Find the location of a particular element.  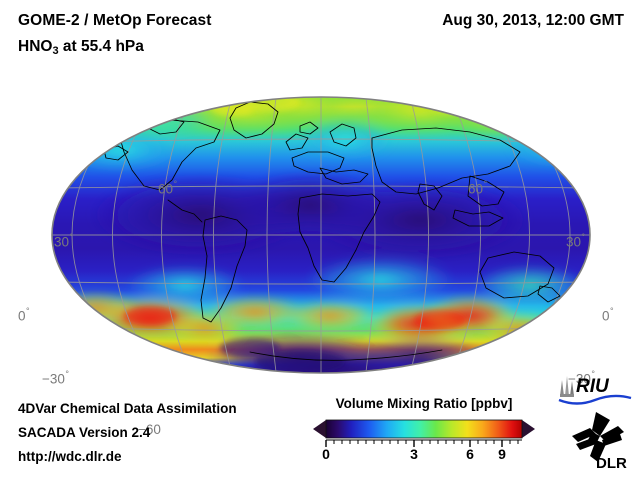

page-title: GOME-2 / MetOp Forecast is located at coordinates (115, 20).